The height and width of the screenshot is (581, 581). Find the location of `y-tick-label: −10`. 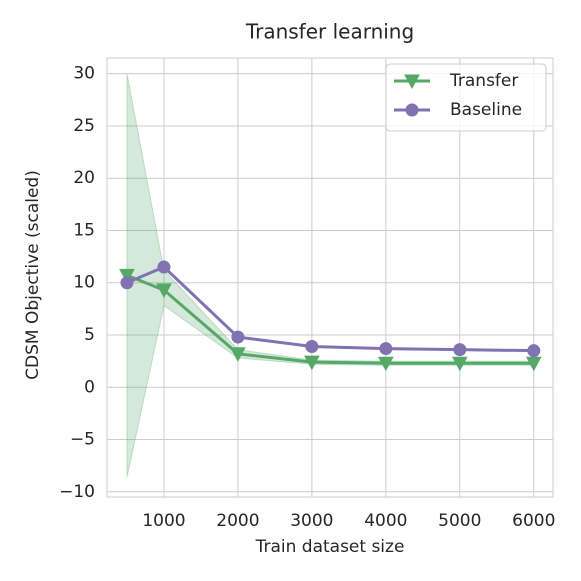

y-tick-label: −10 is located at coordinates (77, 492).